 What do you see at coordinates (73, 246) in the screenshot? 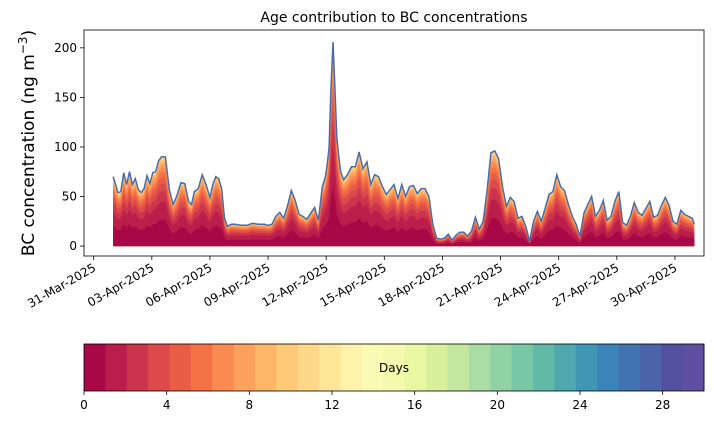
I see `y-tick-label: 0` at bounding box center [73, 246].